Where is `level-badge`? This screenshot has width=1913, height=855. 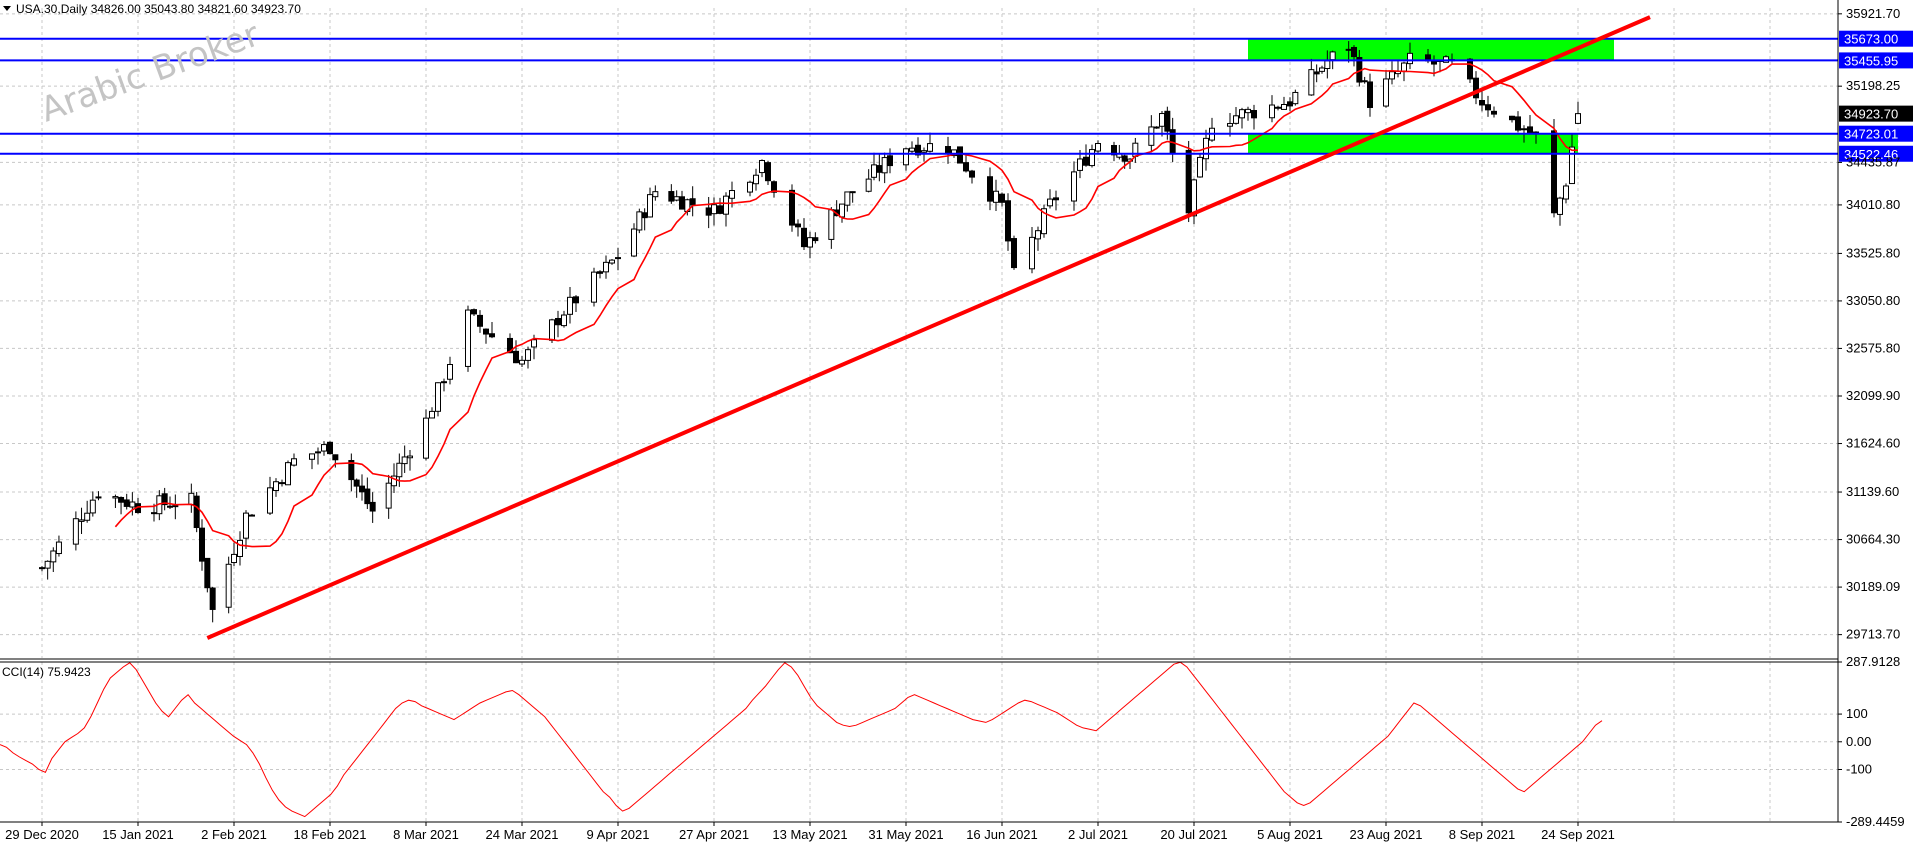 level-badge is located at coordinates (1876, 153).